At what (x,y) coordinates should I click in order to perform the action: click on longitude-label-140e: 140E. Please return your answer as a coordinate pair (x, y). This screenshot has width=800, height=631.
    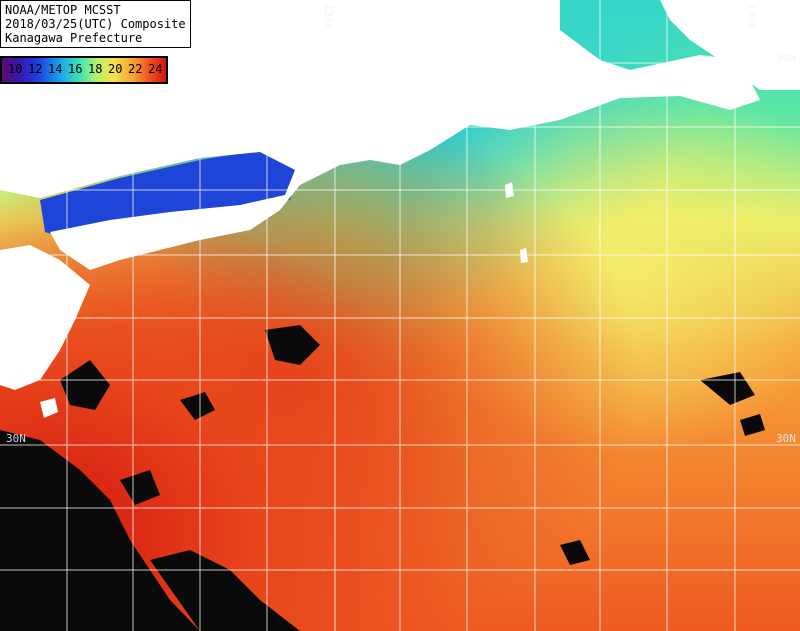
    Looking at the image, I should click on (751, 17).